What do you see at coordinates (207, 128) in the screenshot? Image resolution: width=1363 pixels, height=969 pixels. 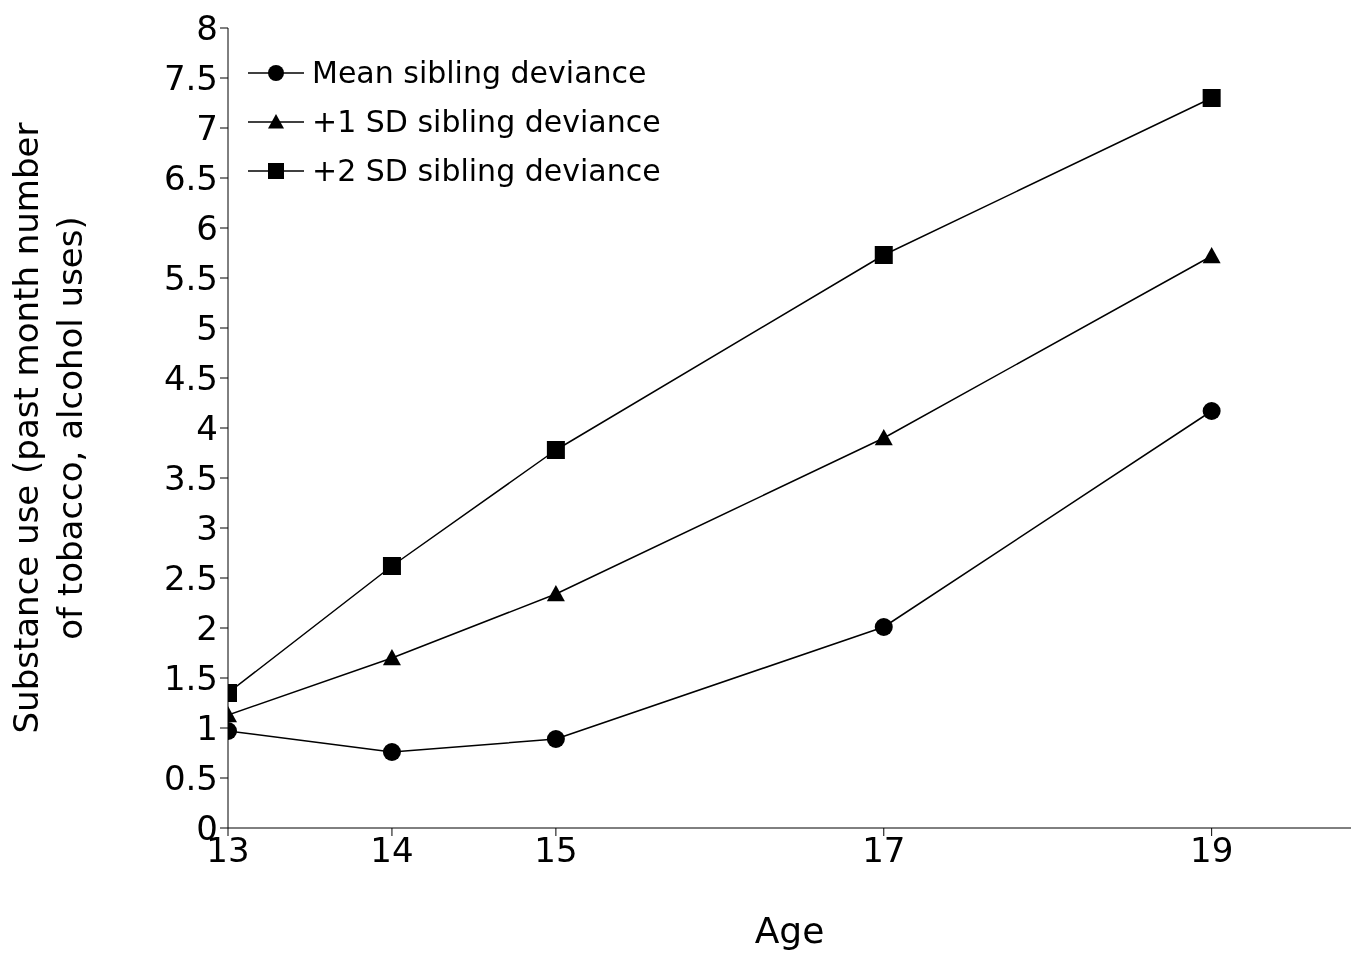 I see `y-tick-label: 7` at bounding box center [207, 128].